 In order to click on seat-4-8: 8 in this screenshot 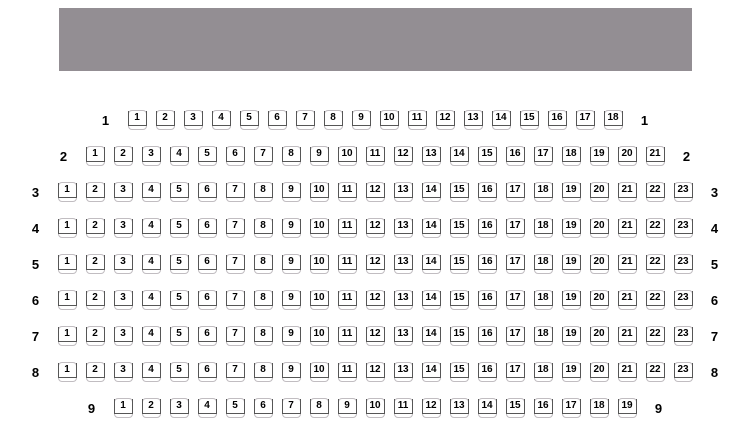, I will do `click(263, 228)`.